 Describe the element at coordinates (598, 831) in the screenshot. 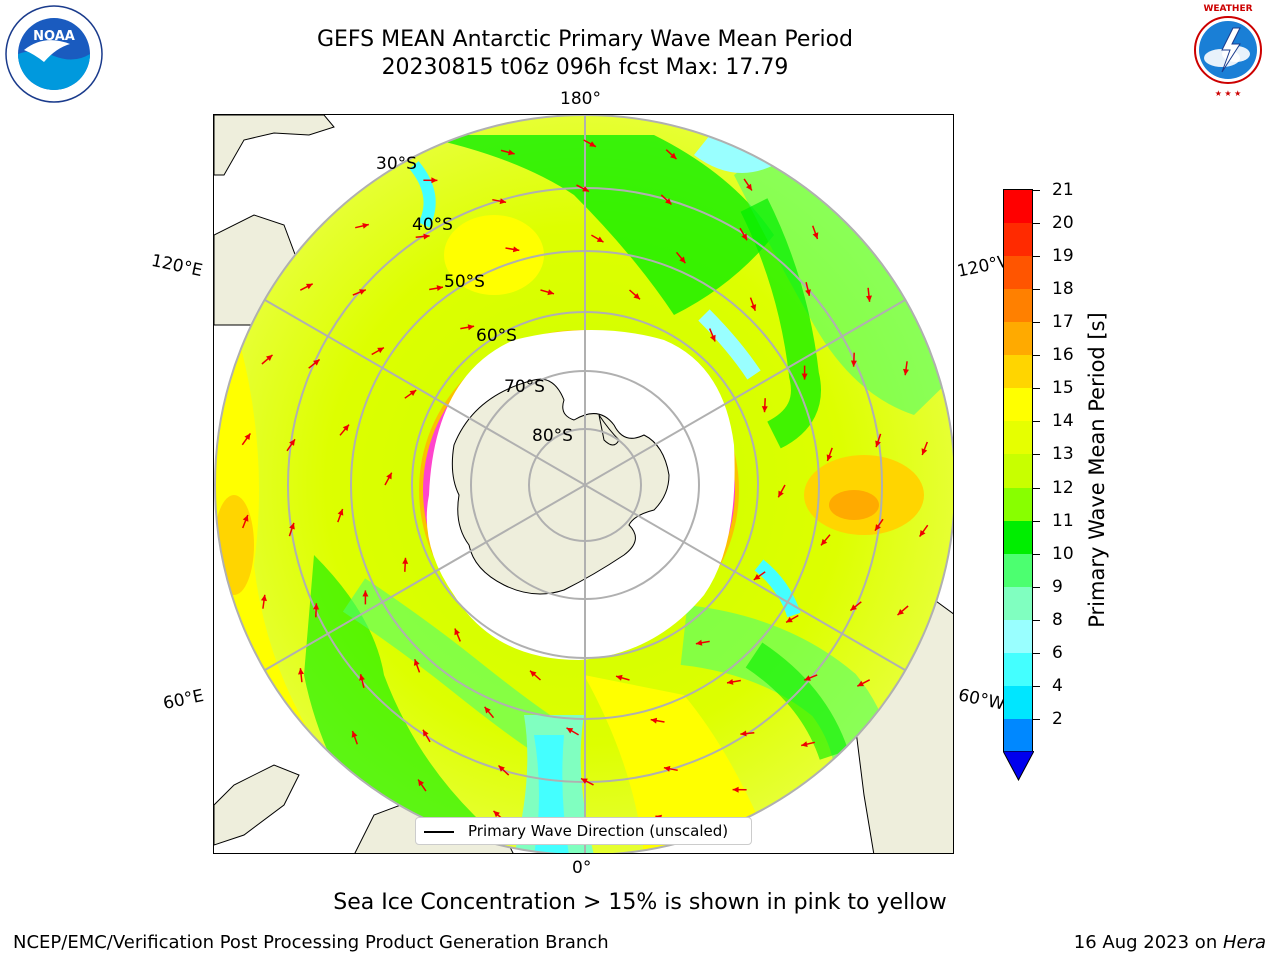

I see `legend-label: Primary Wave Direction (unscaled)` at that location.